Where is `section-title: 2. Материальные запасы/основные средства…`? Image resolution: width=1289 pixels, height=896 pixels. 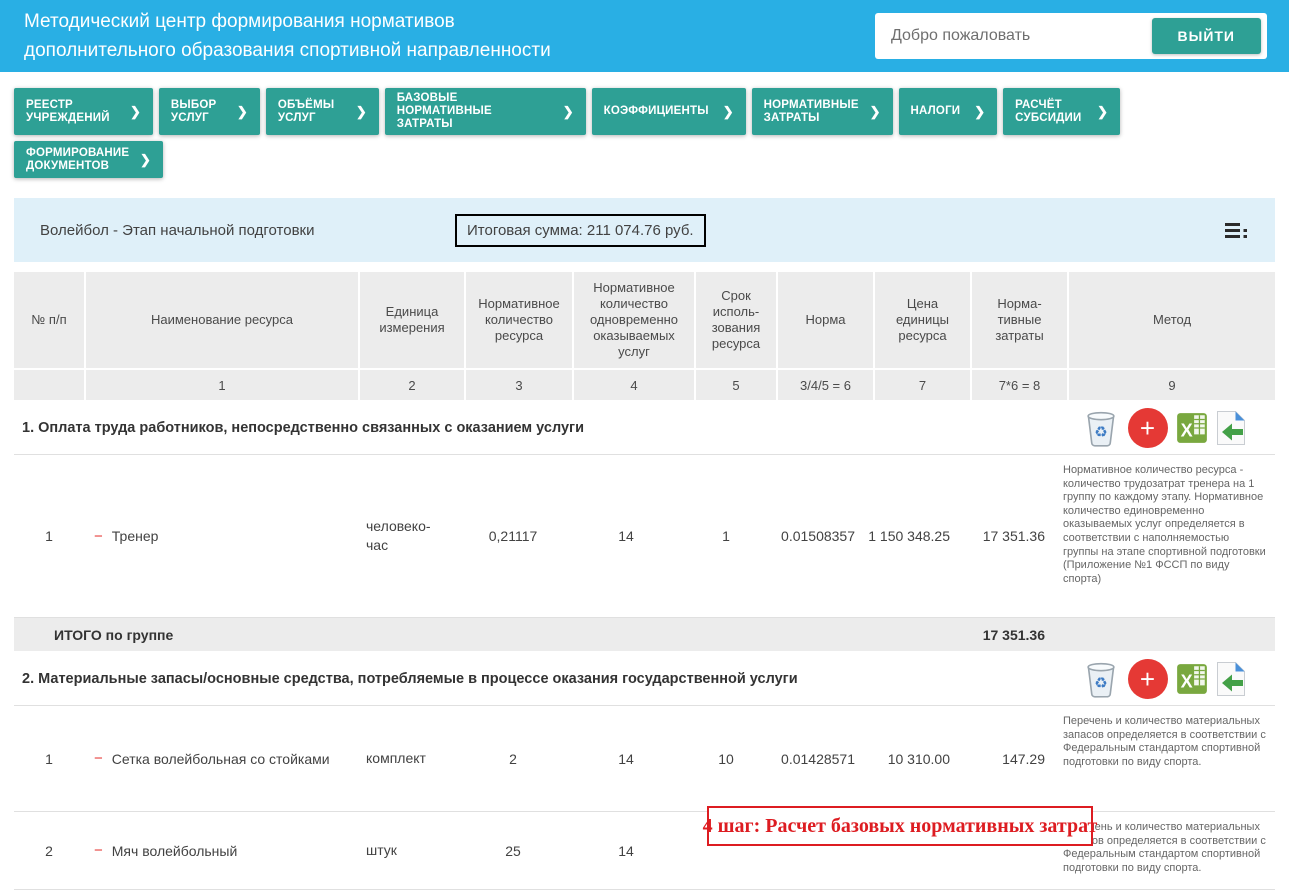
section-title: 2. Материальные запасы/основные средства… is located at coordinates (410, 678).